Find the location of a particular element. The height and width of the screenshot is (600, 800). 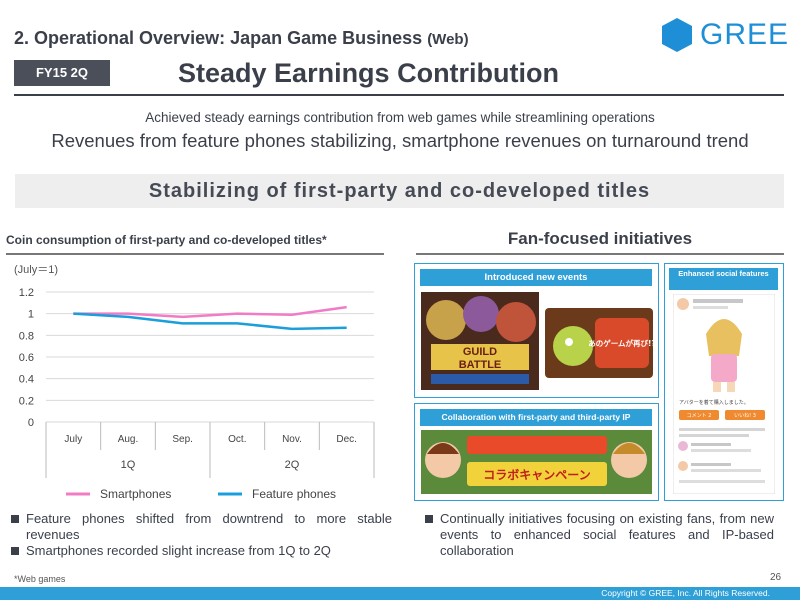

gree-logo is located at coordinates (677, 35).